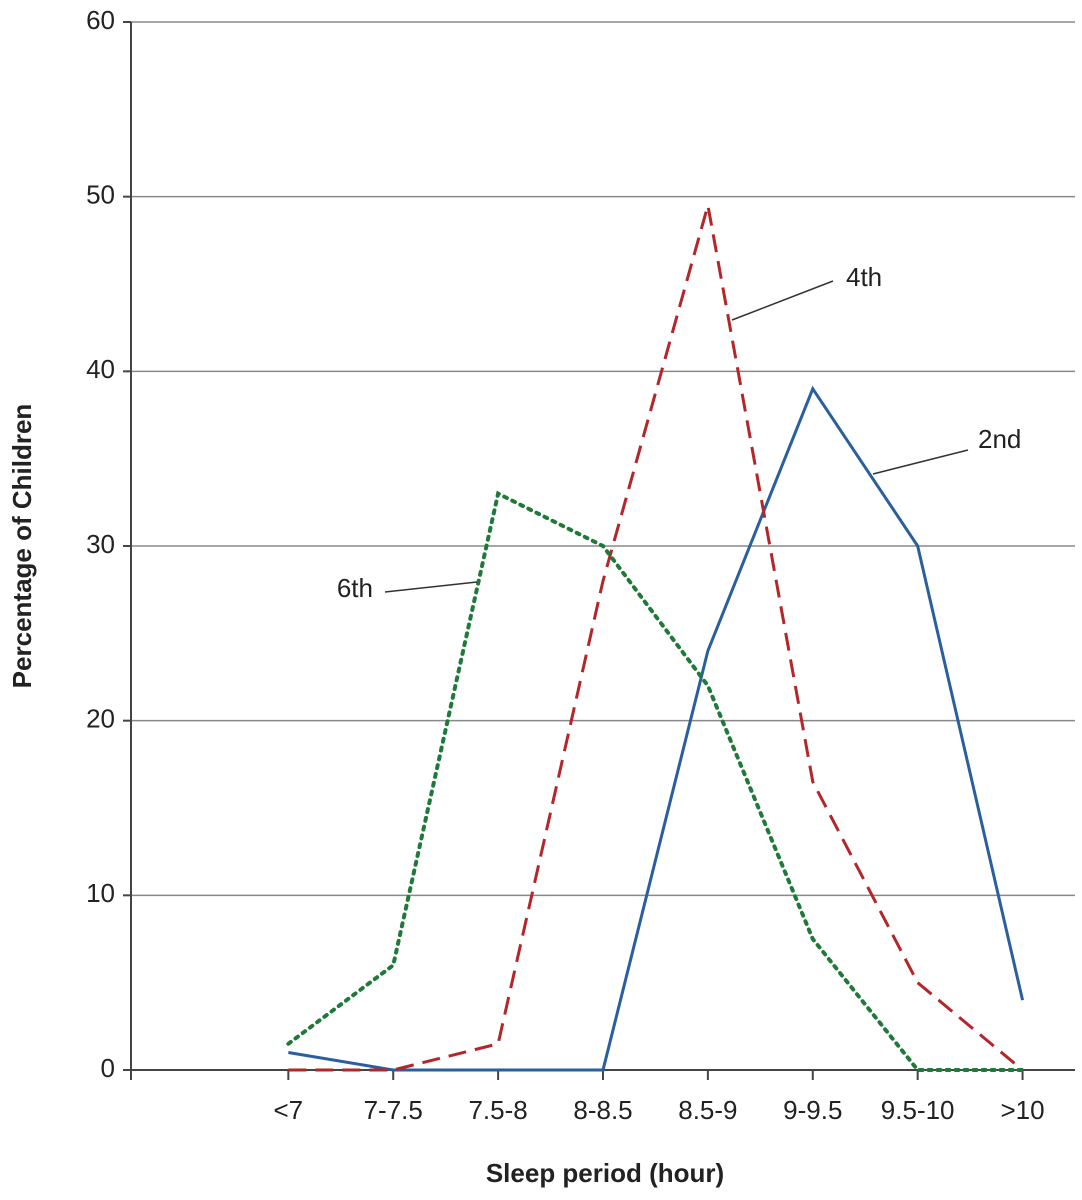 The height and width of the screenshot is (1200, 1082). What do you see at coordinates (100, 195) in the screenshot?
I see `y-tick-label: 50` at bounding box center [100, 195].